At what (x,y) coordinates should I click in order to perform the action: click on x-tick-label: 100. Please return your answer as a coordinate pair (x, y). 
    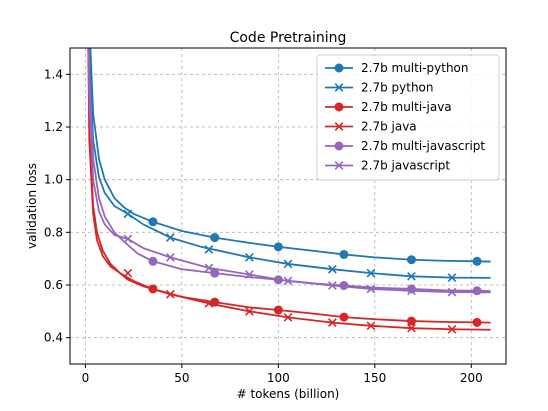
    Looking at the image, I should click on (278, 378).